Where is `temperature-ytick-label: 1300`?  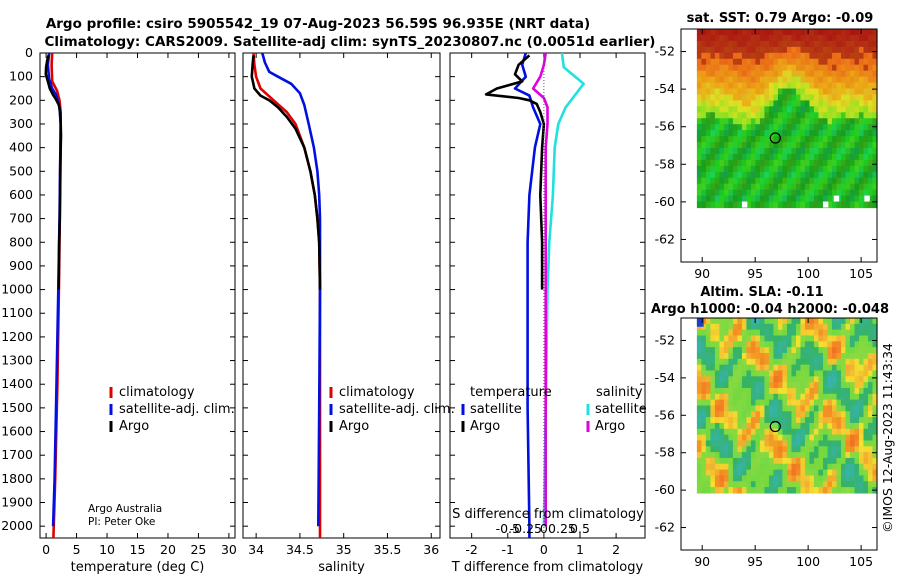 temperature-ytick-label: 1300 is located at coordinates (17, 360).